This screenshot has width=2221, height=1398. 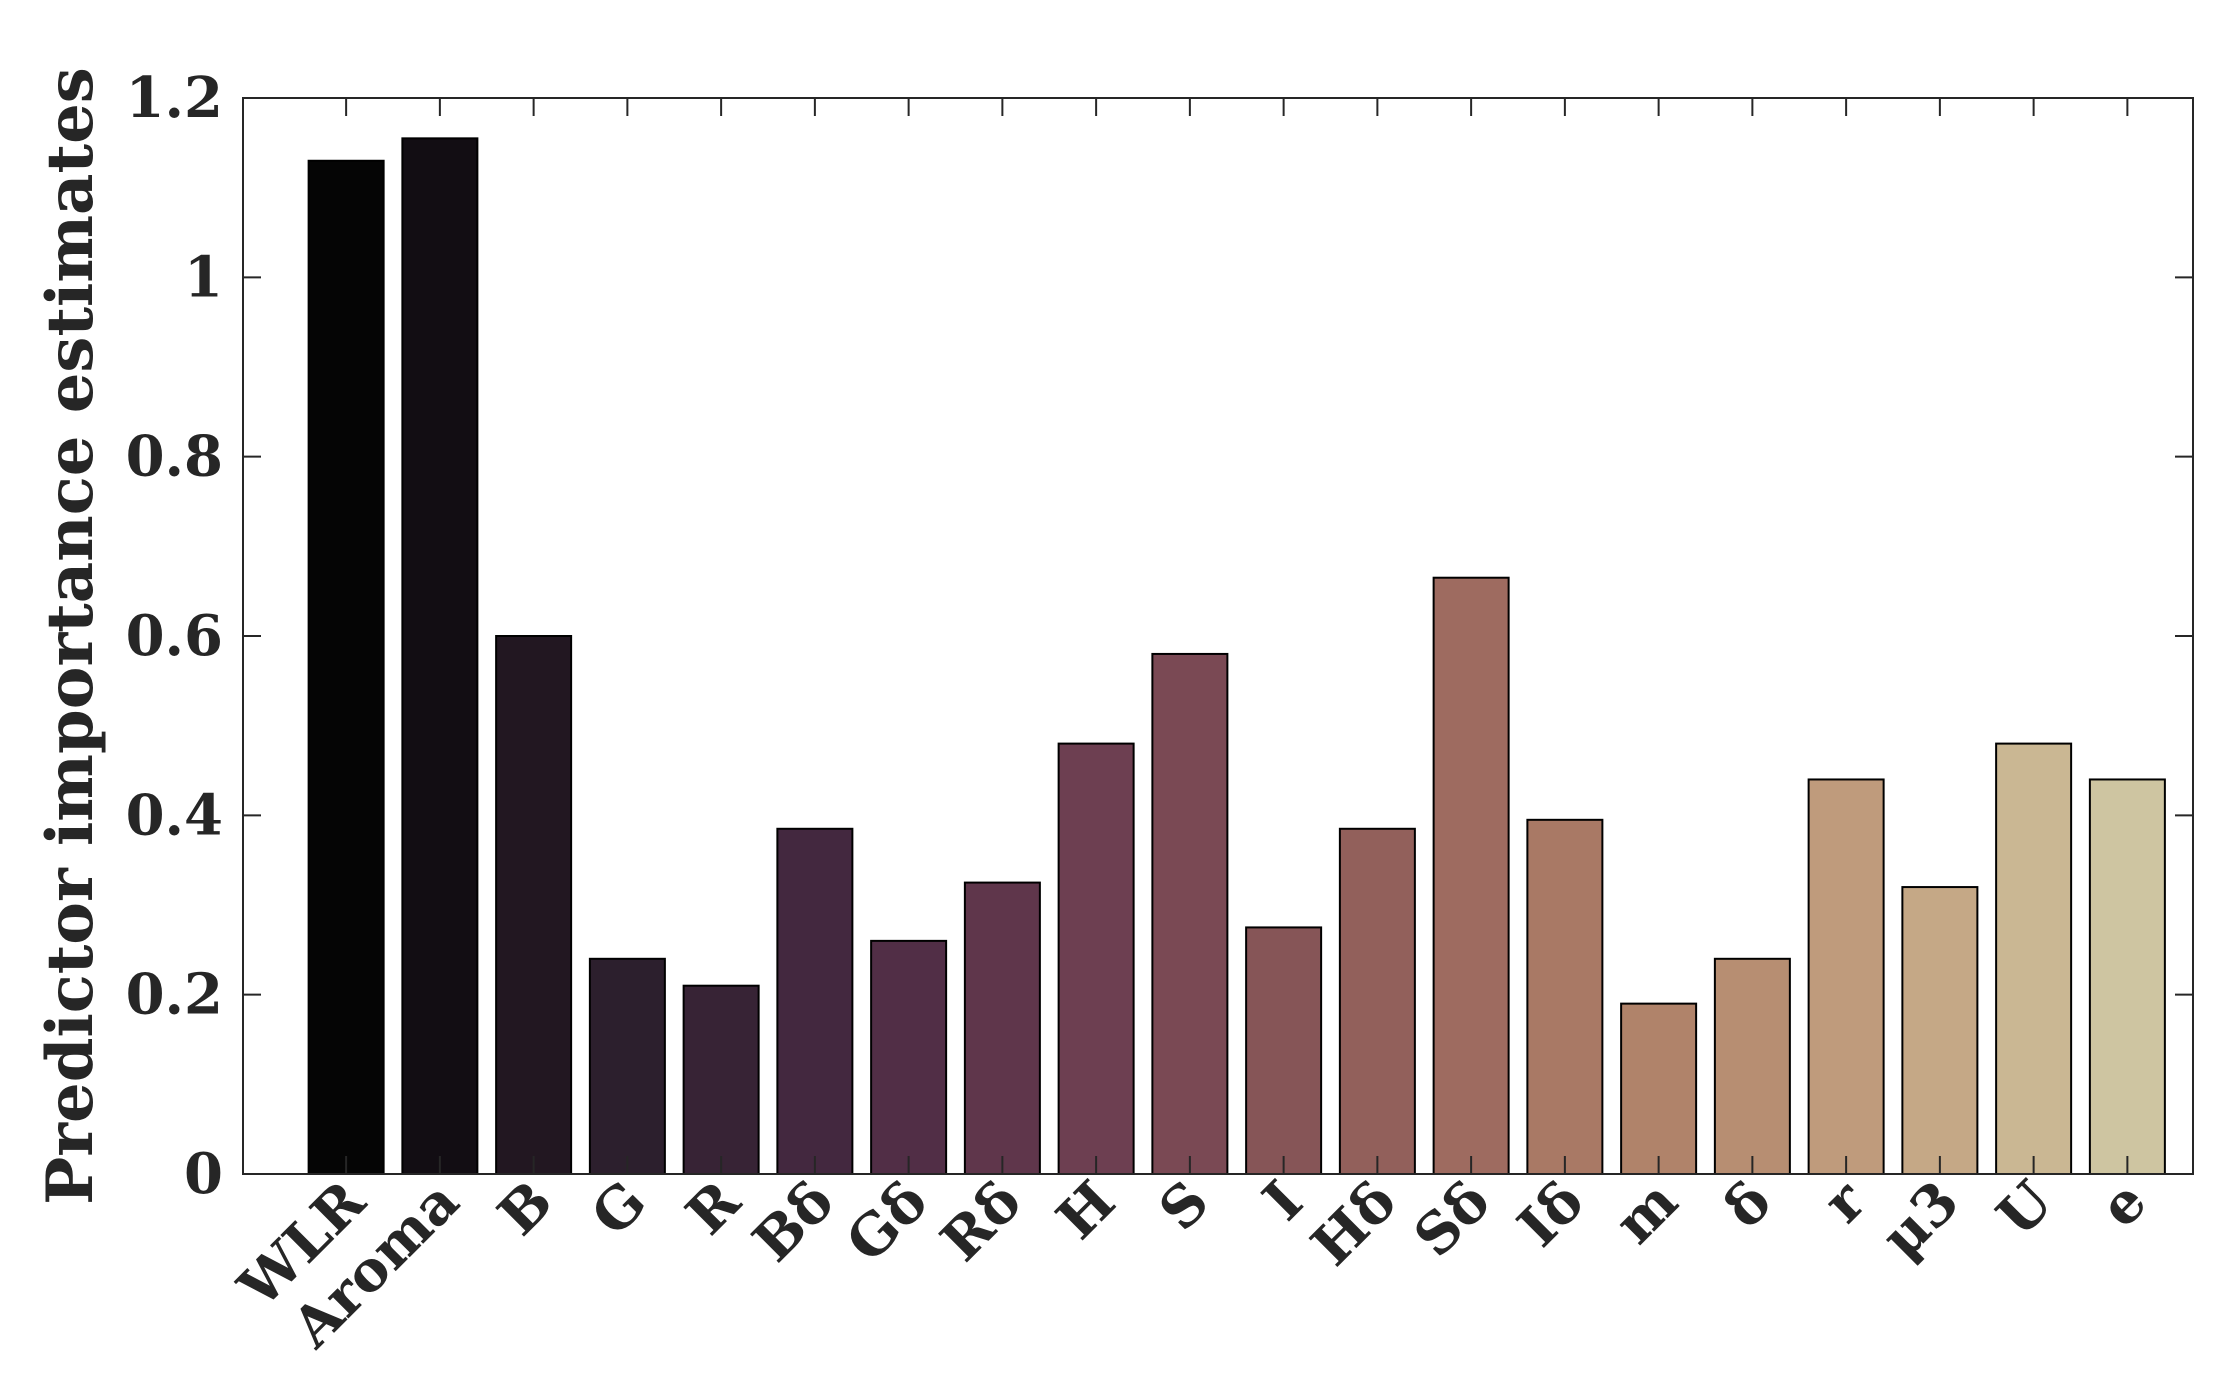 I want to click on x-tick-label: S, so click(x=1184, y=1205).